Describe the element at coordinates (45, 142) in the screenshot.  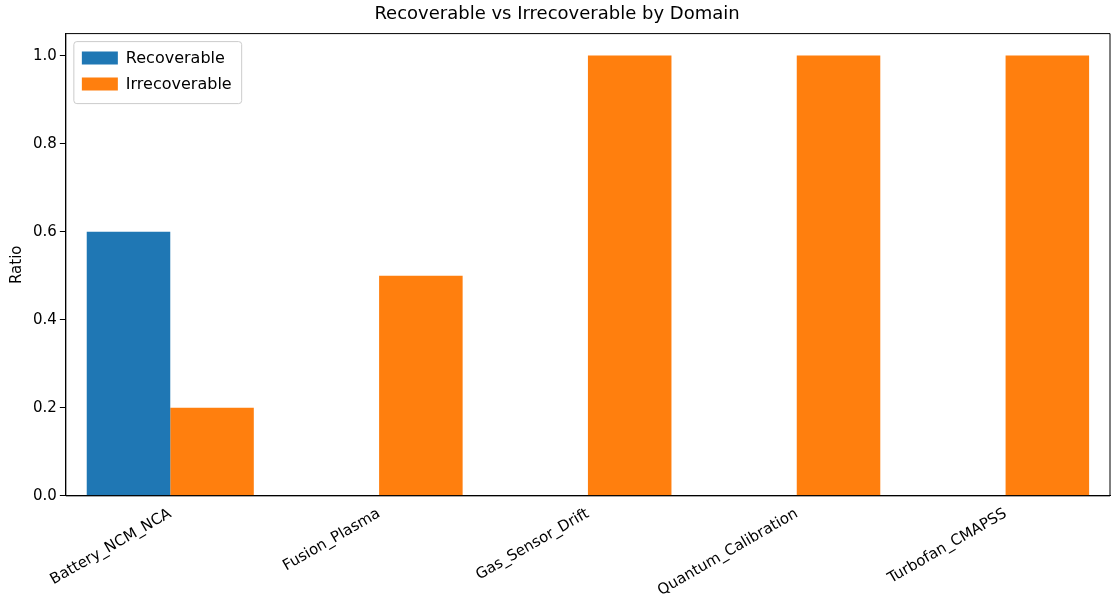
I see `y-tick-label: 0.8` at that location.